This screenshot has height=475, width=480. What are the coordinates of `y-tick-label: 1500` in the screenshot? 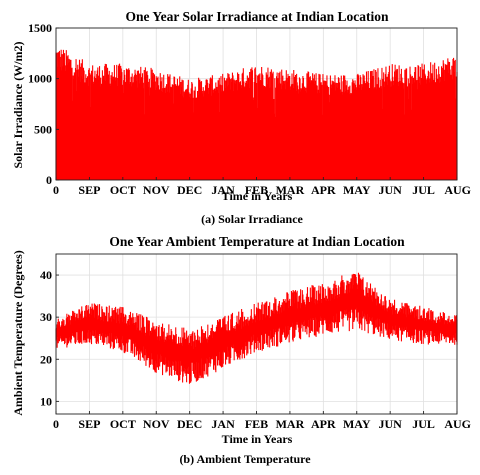 It's located at (40, 28).